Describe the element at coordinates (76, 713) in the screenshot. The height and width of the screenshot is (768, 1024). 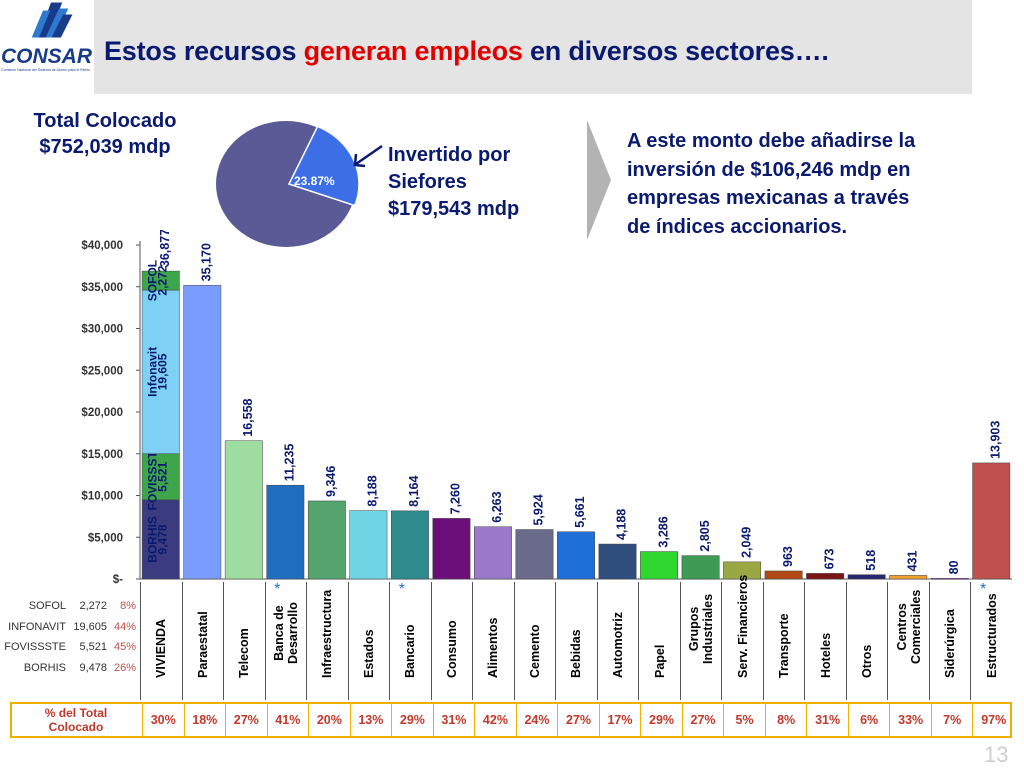
I see `pct-row-label-1: % del Total` at that location.